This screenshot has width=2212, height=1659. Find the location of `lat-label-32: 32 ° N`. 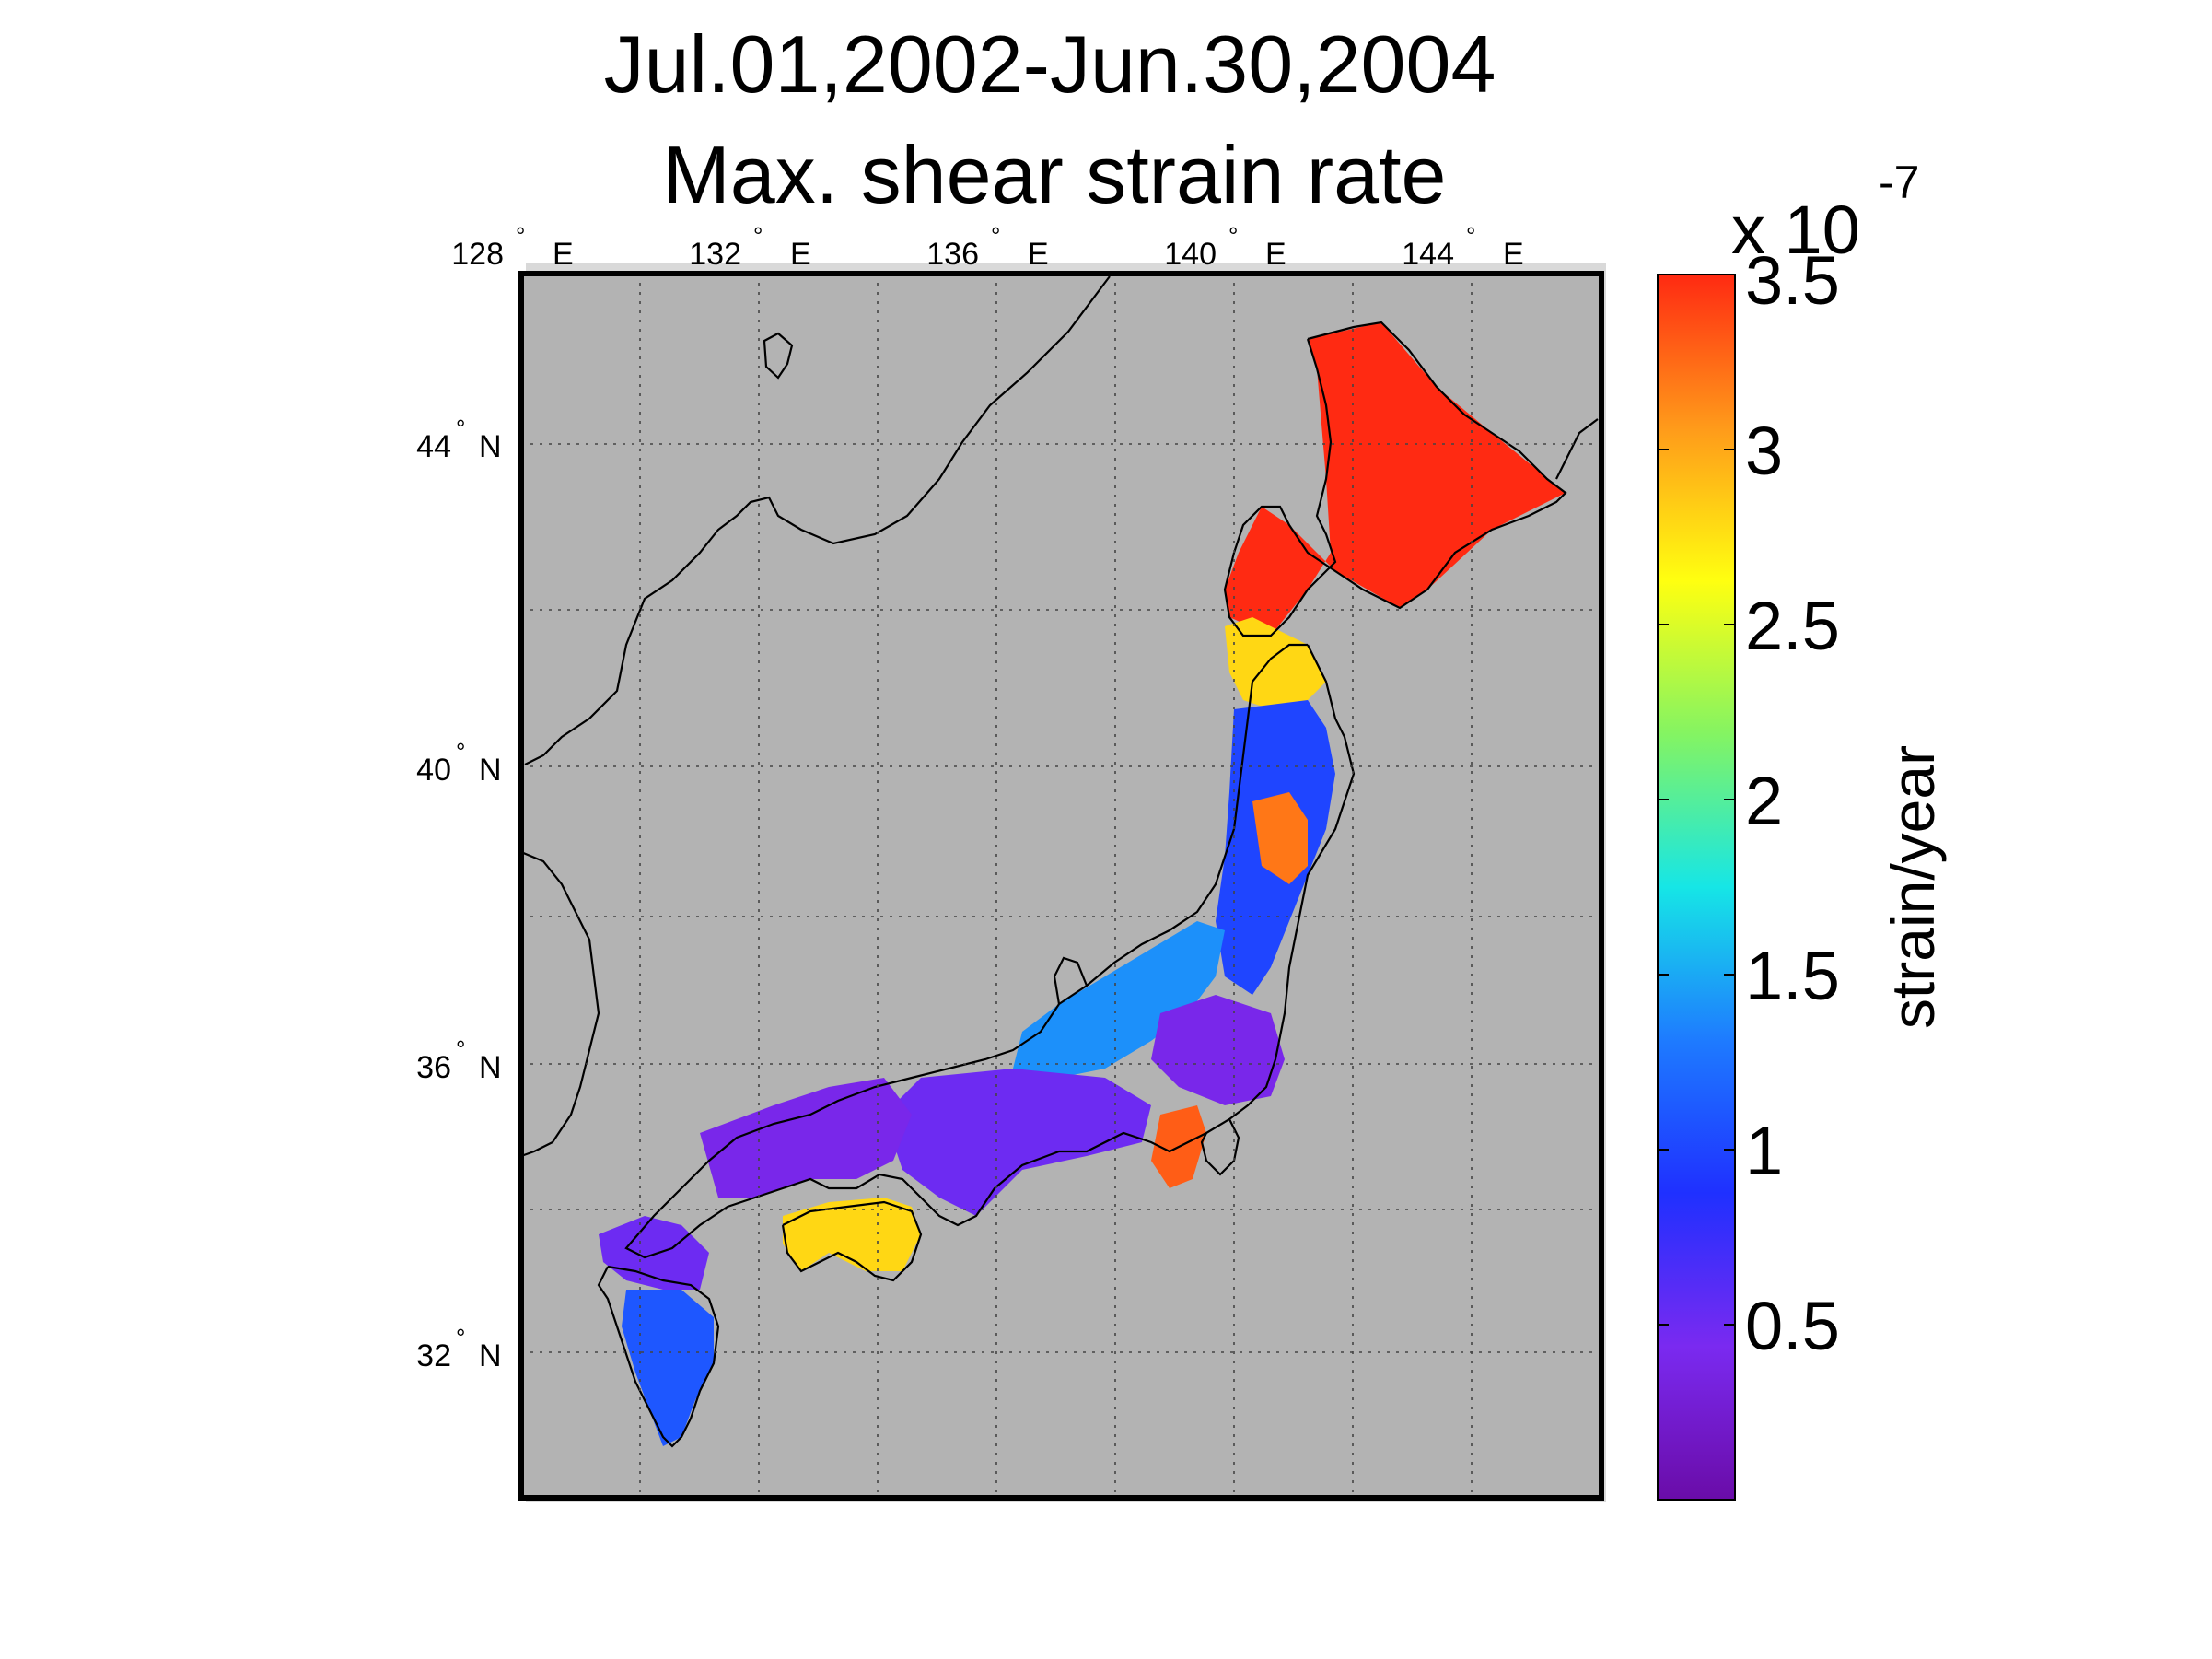

lat-label-32: 32 ° N is located at coordinates (459, 1348).